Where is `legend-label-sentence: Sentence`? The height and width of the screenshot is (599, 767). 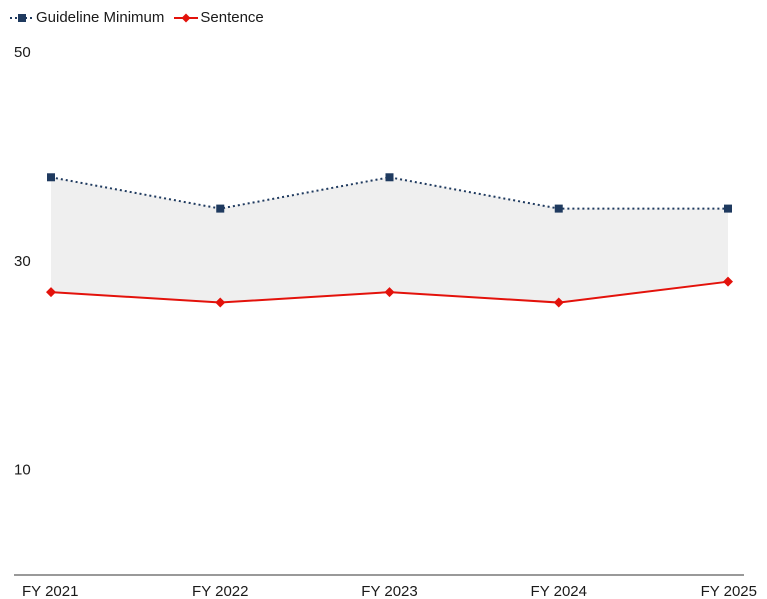
legend-label-sentence: Sentence is located at coordinates (232, 17).